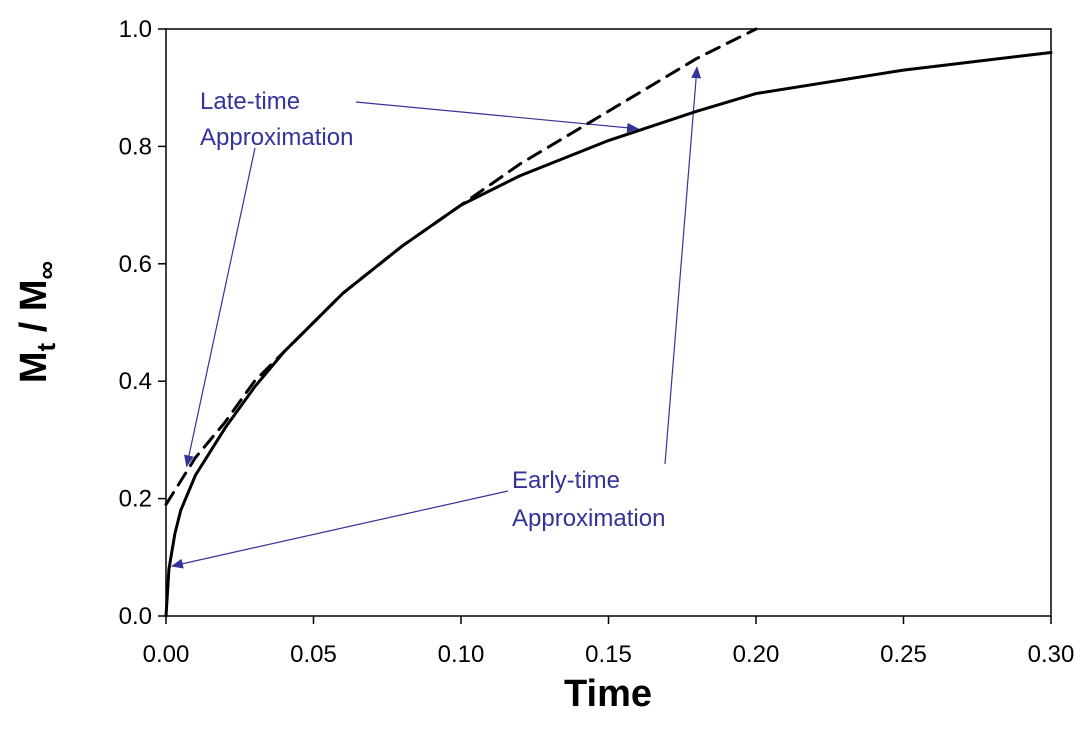 The image size is (1086, 734). What do you see at coordinates (566, 480) in the screenshot?
I see `annotation-early-time-line-1: Early-time` at bounding box center [566, 480].